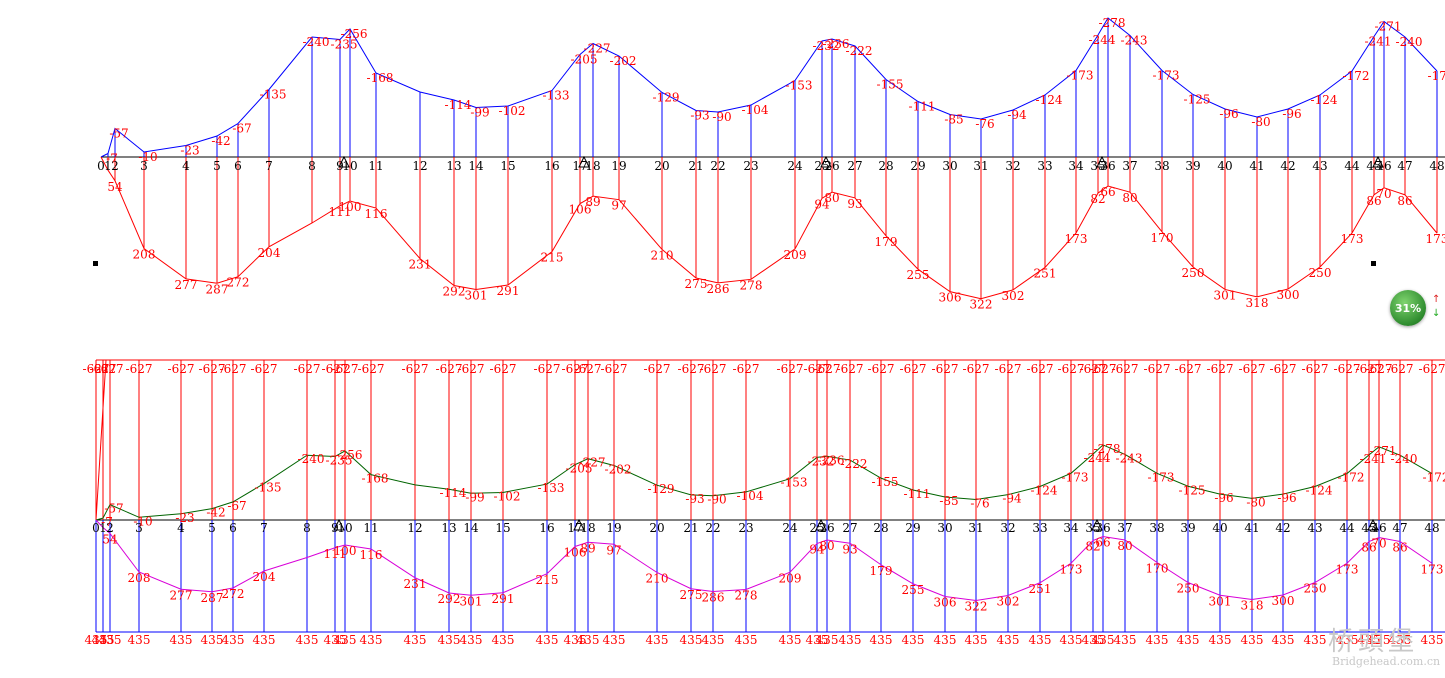 The image size is (1445, 678). I want to click on bottom-pos-value-label: 251, so click(1040, 589).